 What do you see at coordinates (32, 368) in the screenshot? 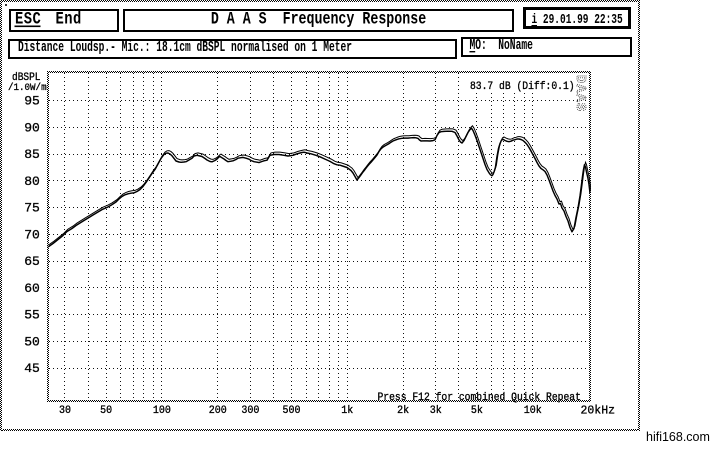
I see `svg-text: 45` at bounding box center [32, 368].